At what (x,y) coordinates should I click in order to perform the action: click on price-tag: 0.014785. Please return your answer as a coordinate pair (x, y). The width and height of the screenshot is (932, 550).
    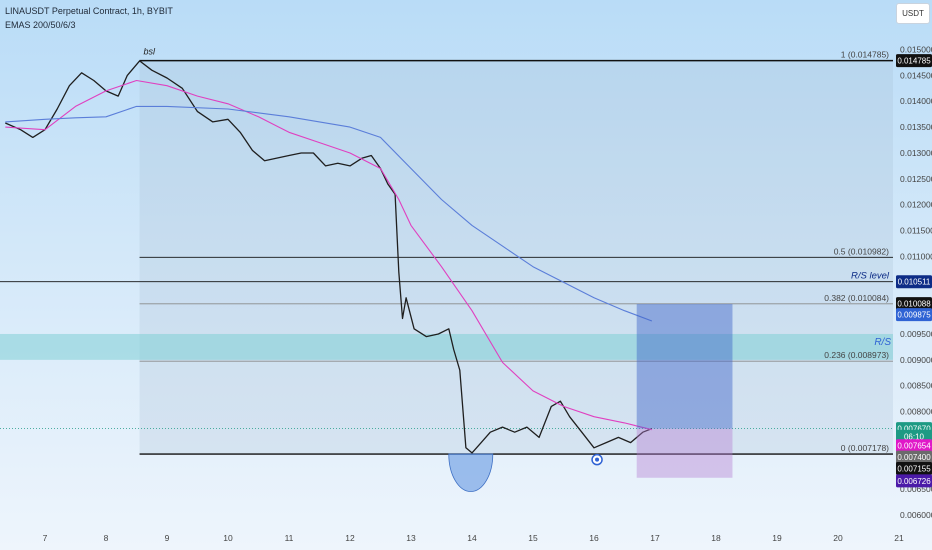
    Looking at the image, I should click on (914, 61).